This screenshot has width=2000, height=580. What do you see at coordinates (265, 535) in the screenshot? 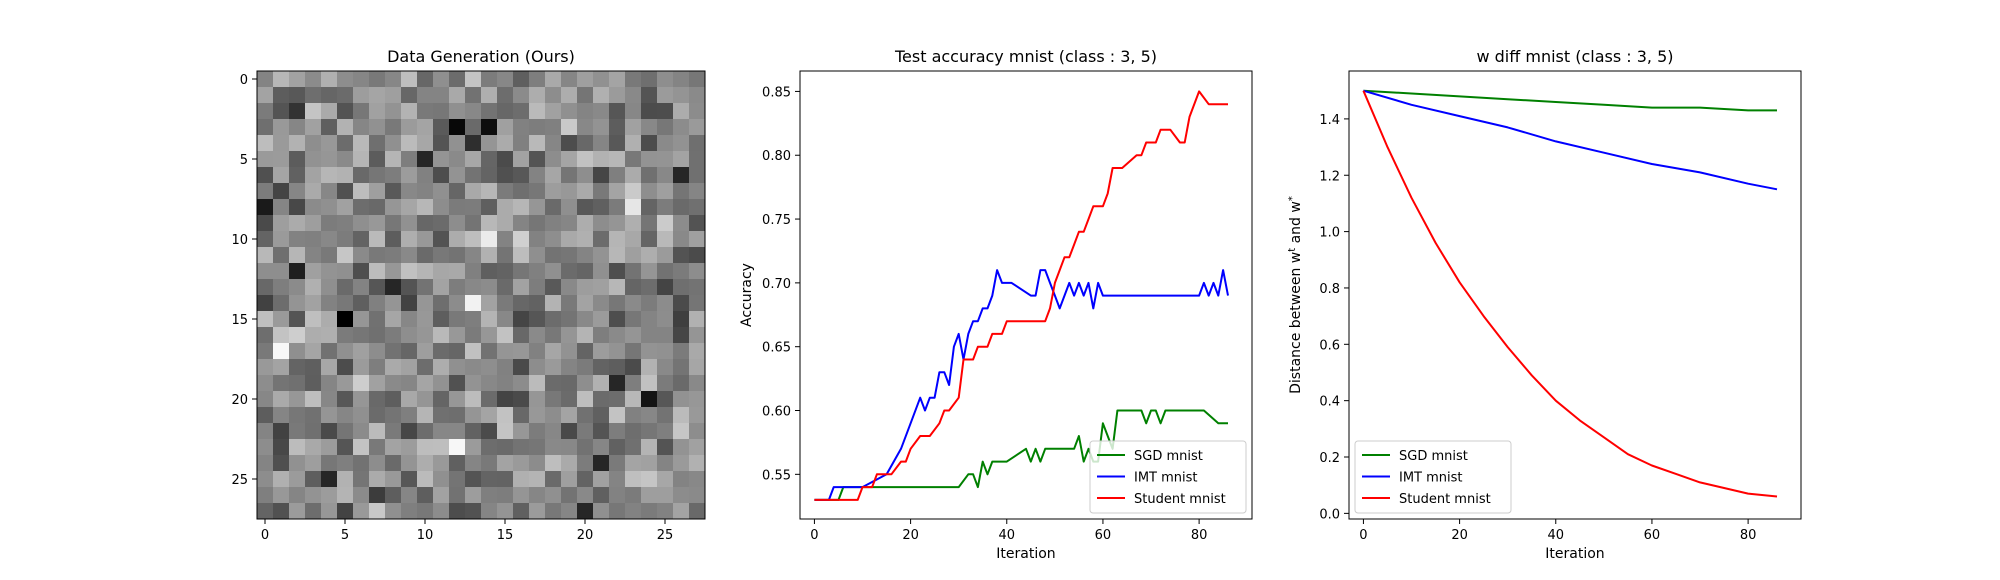
I see `x-tick-label: 0` at bounding box center [265, 535].